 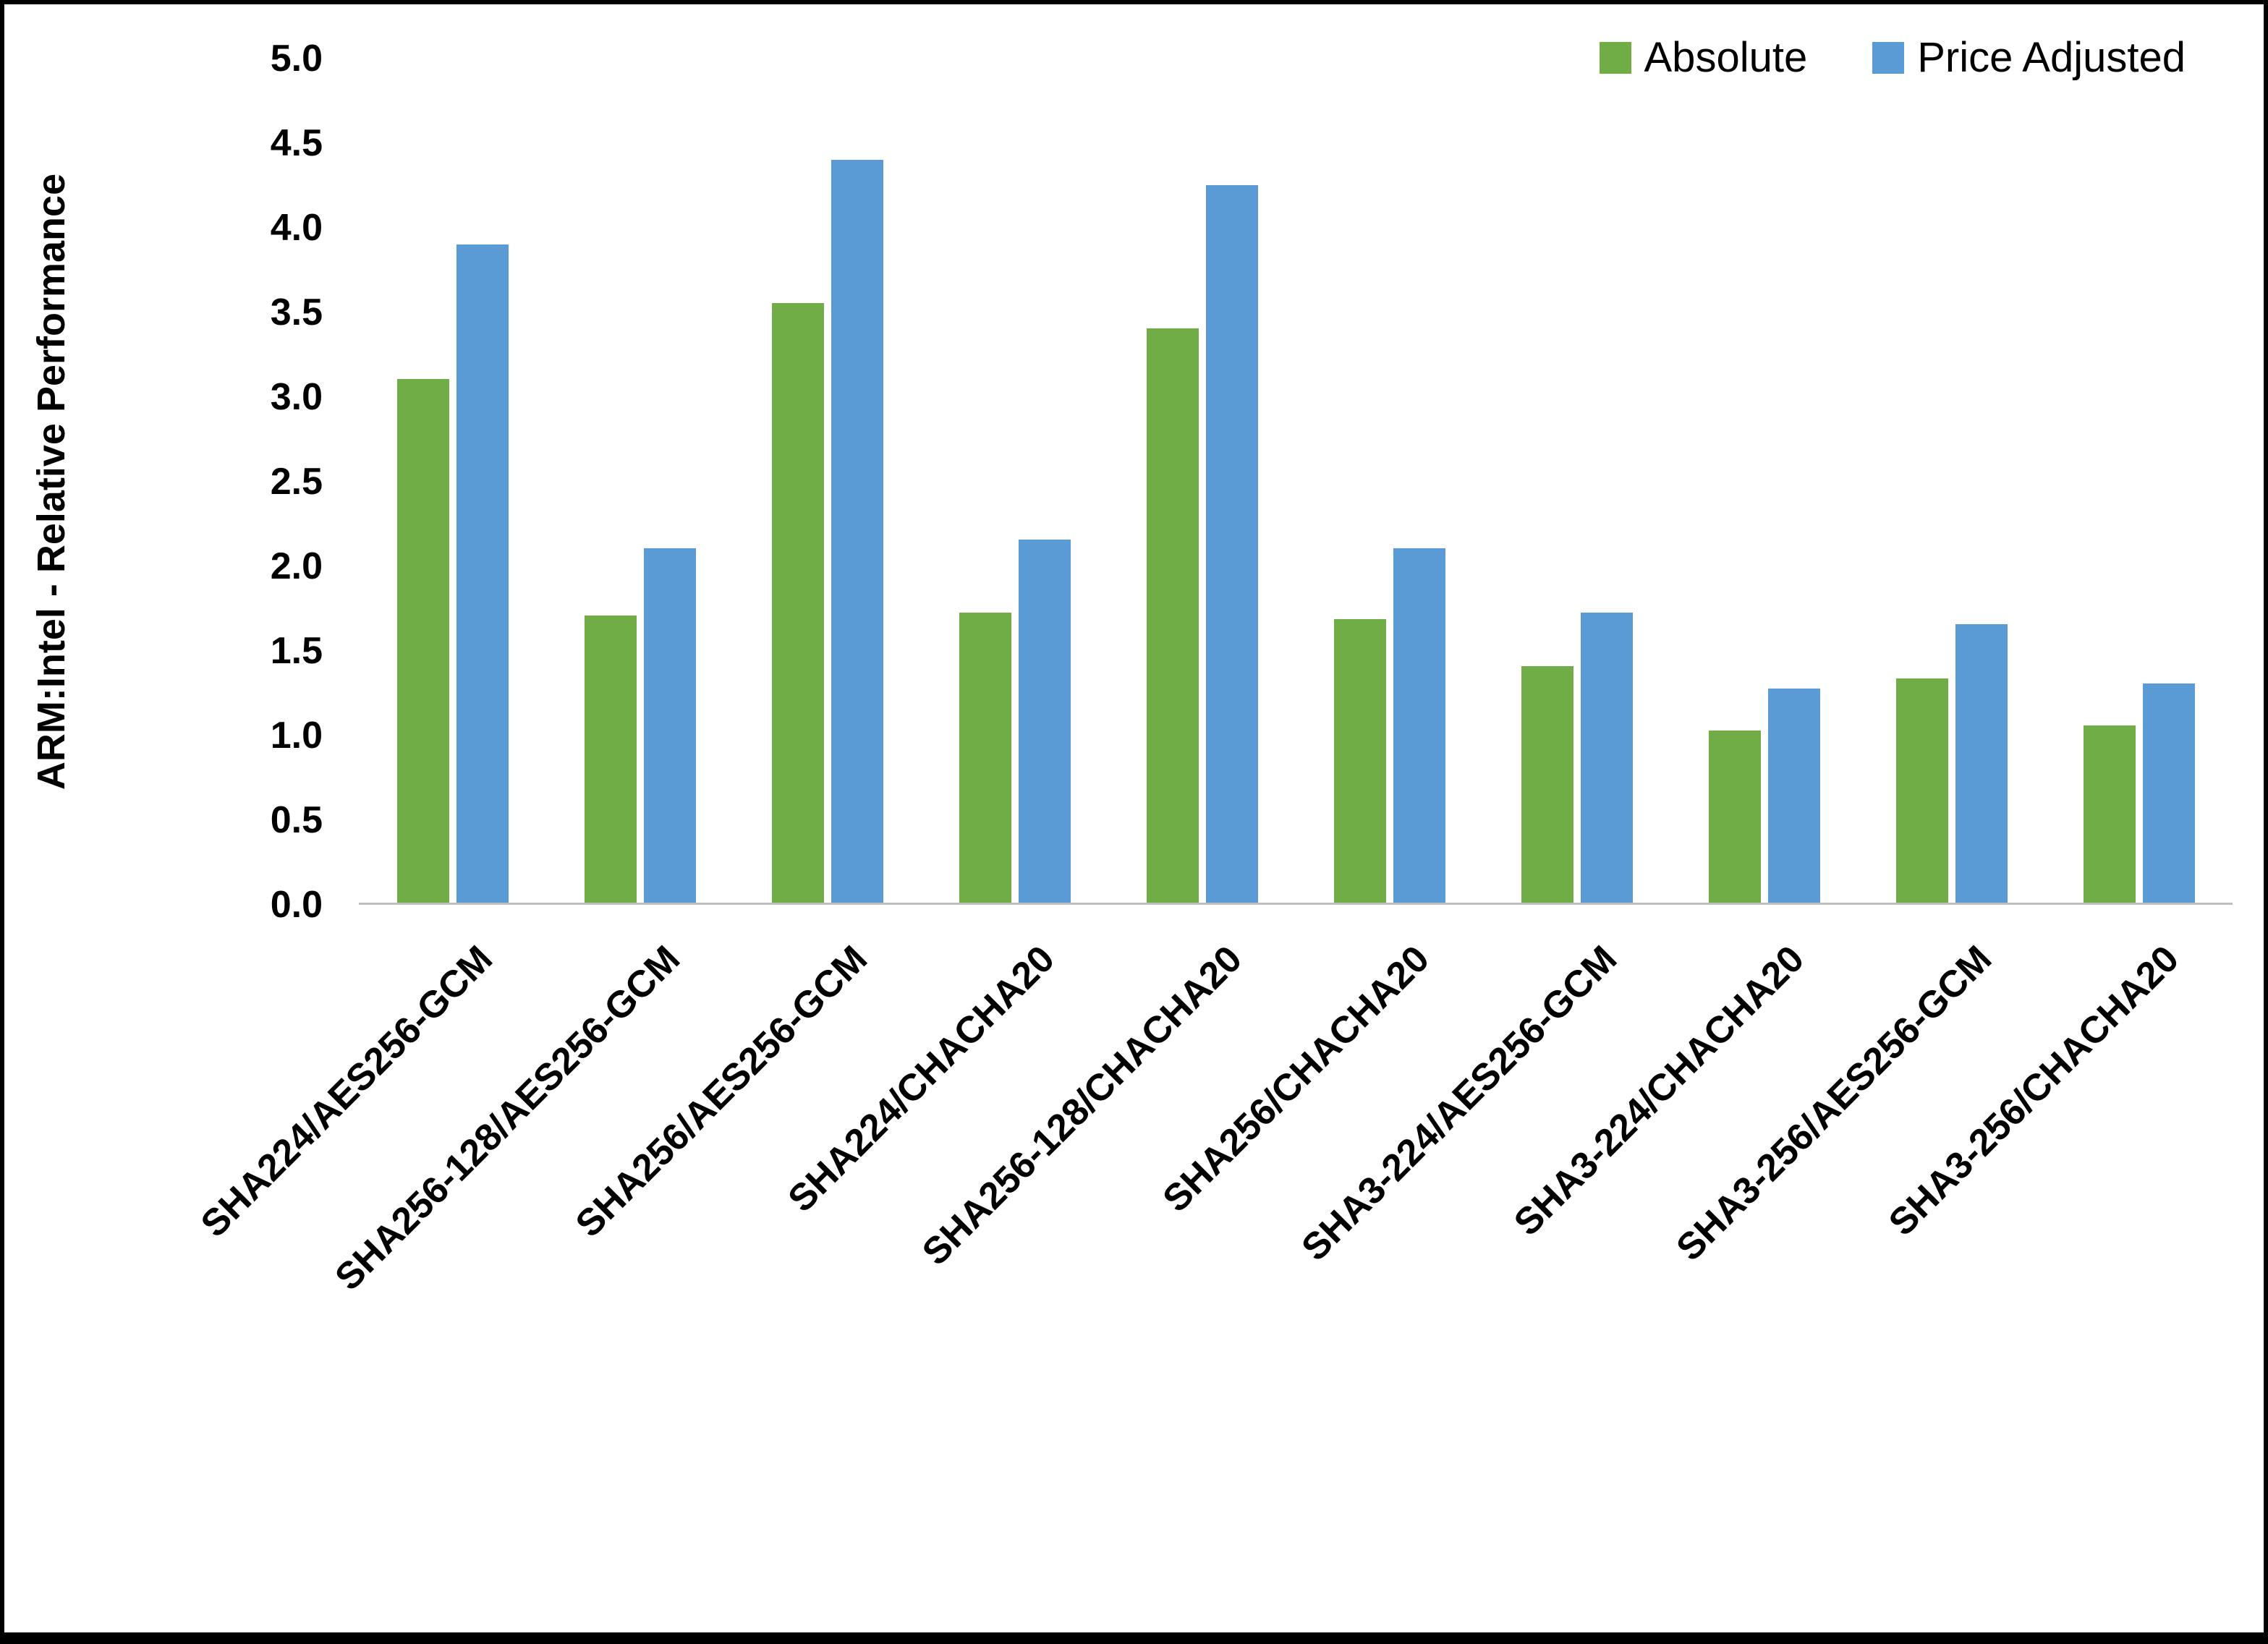 What do you see at coordinates (221, 482) in the screenshot?
I see `y-axis-ticks: 0.0 0.5 1.0 1.5 2.0 2.5 3.0 3.5 4.0 4.5 5.0` at bounding box center [221, 482].